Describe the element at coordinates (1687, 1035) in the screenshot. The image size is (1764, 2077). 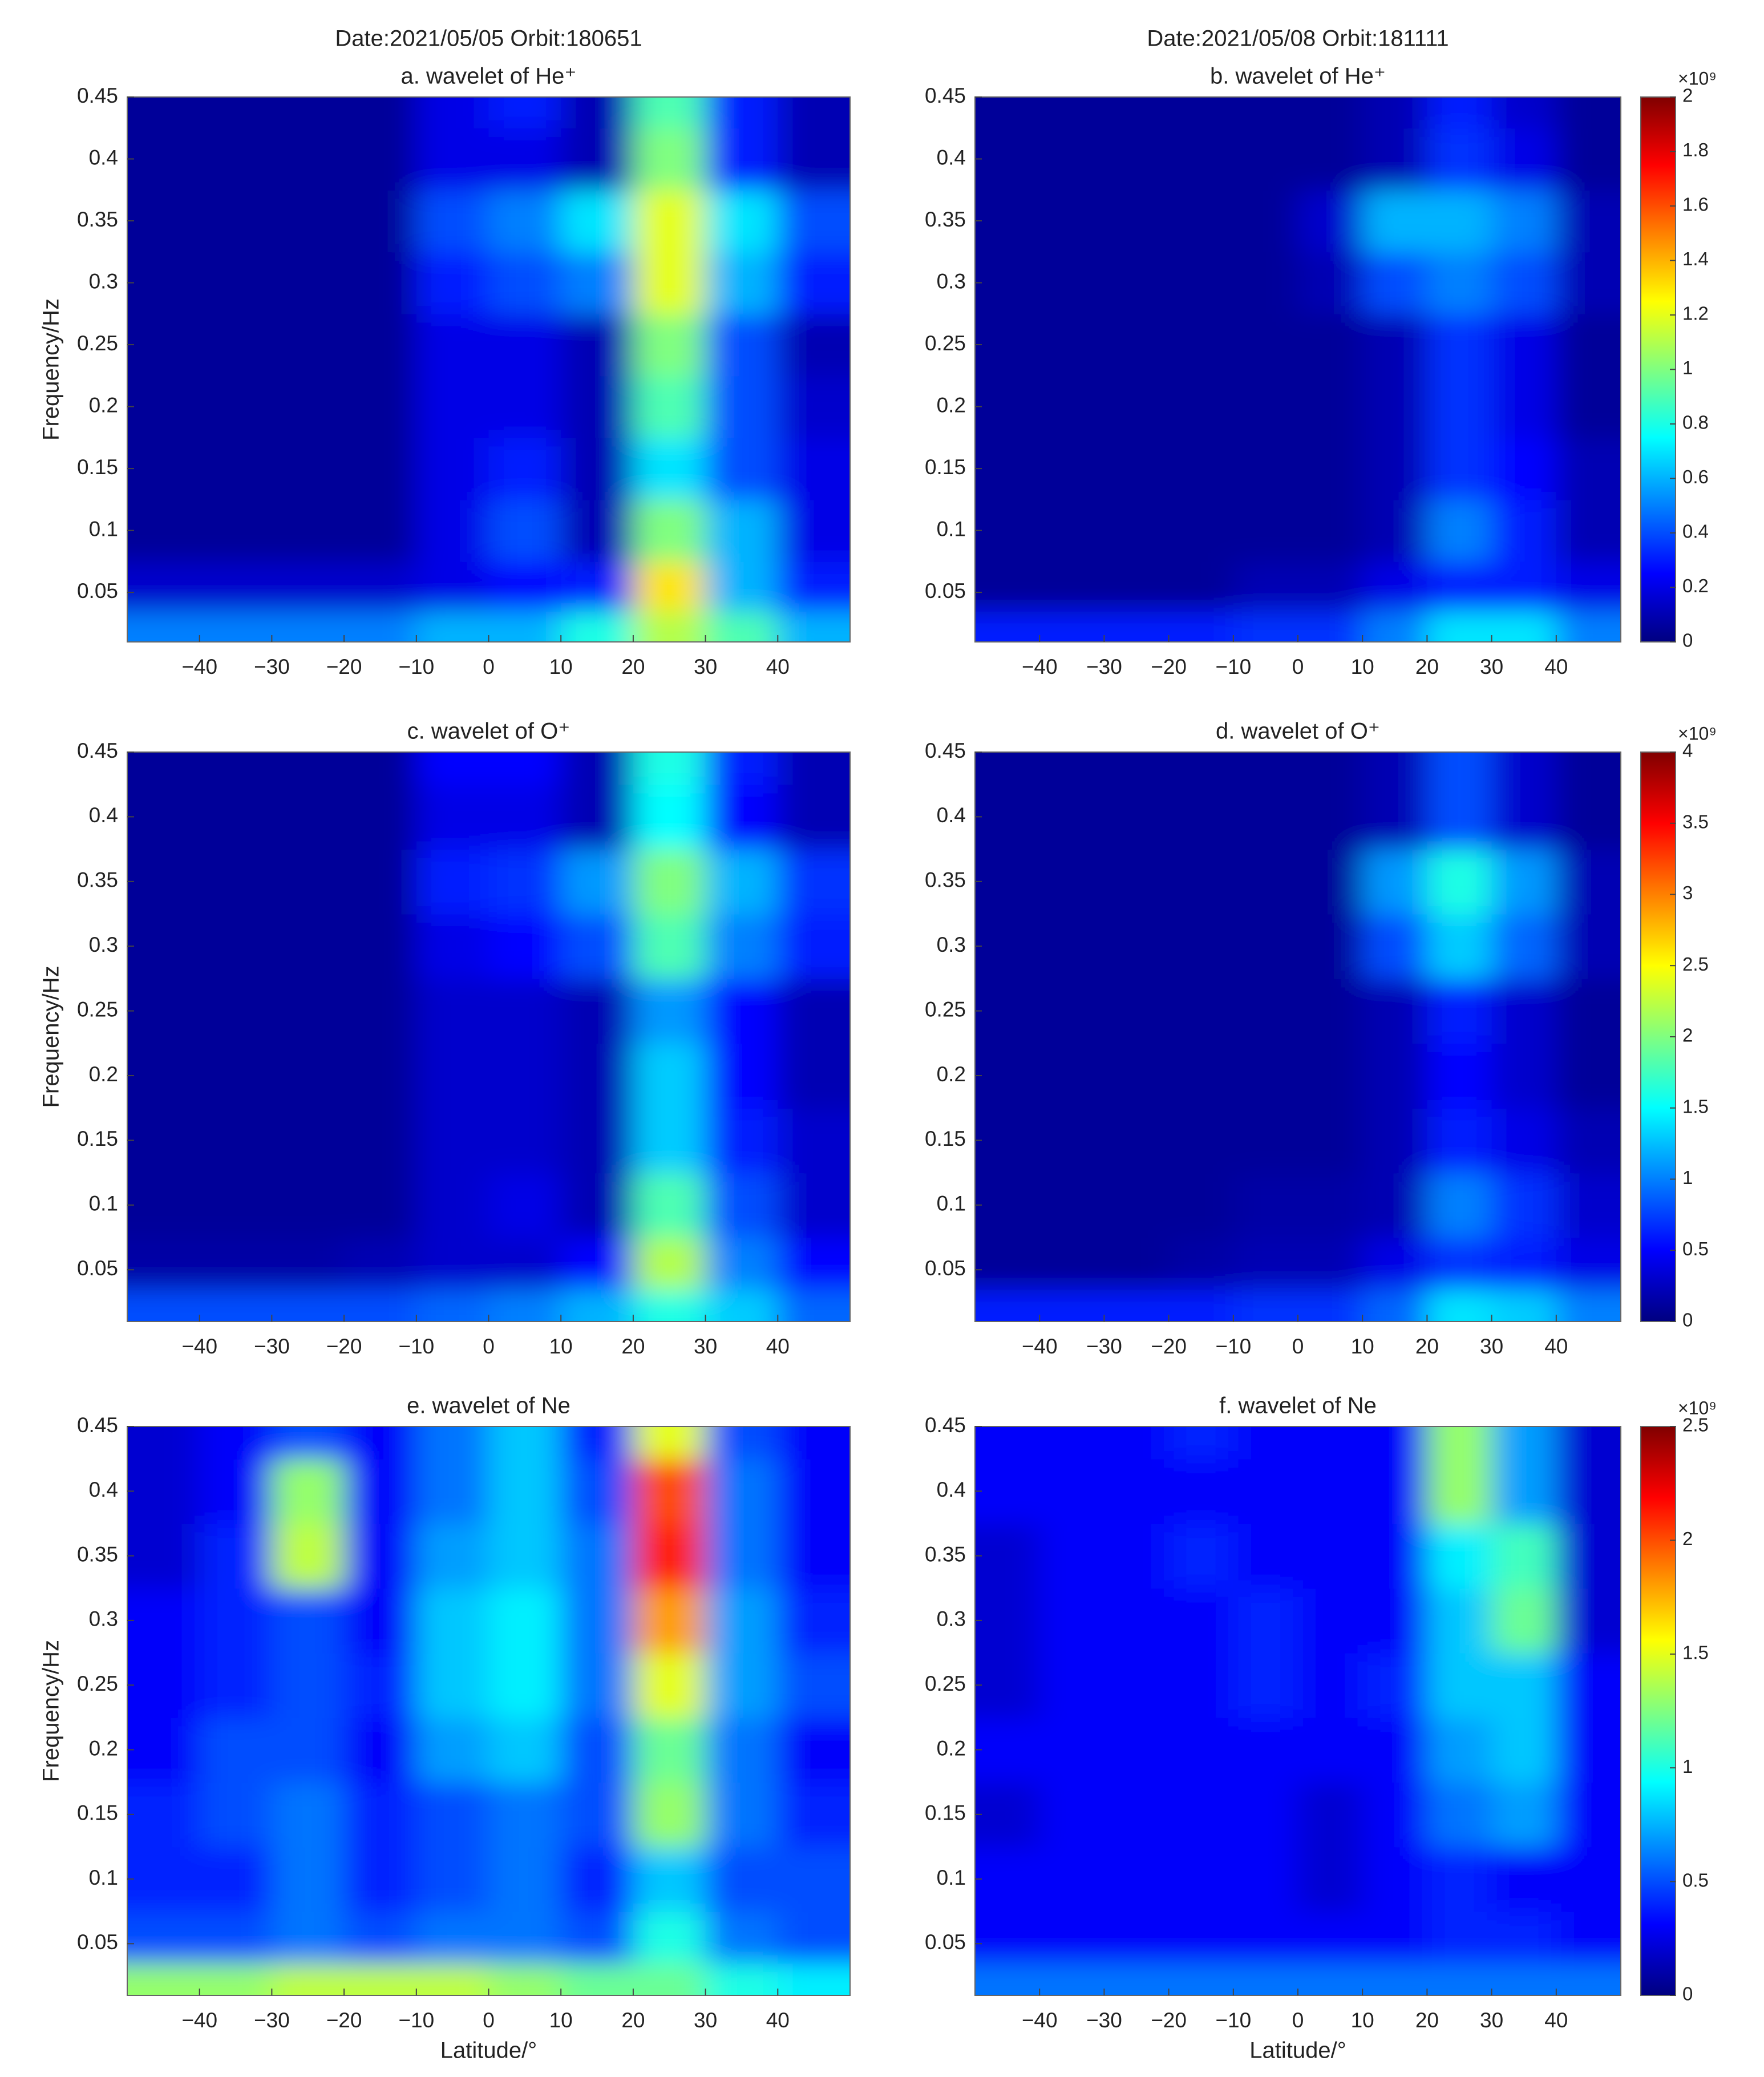
I see `colorbar-tick-label: 2` at that location.